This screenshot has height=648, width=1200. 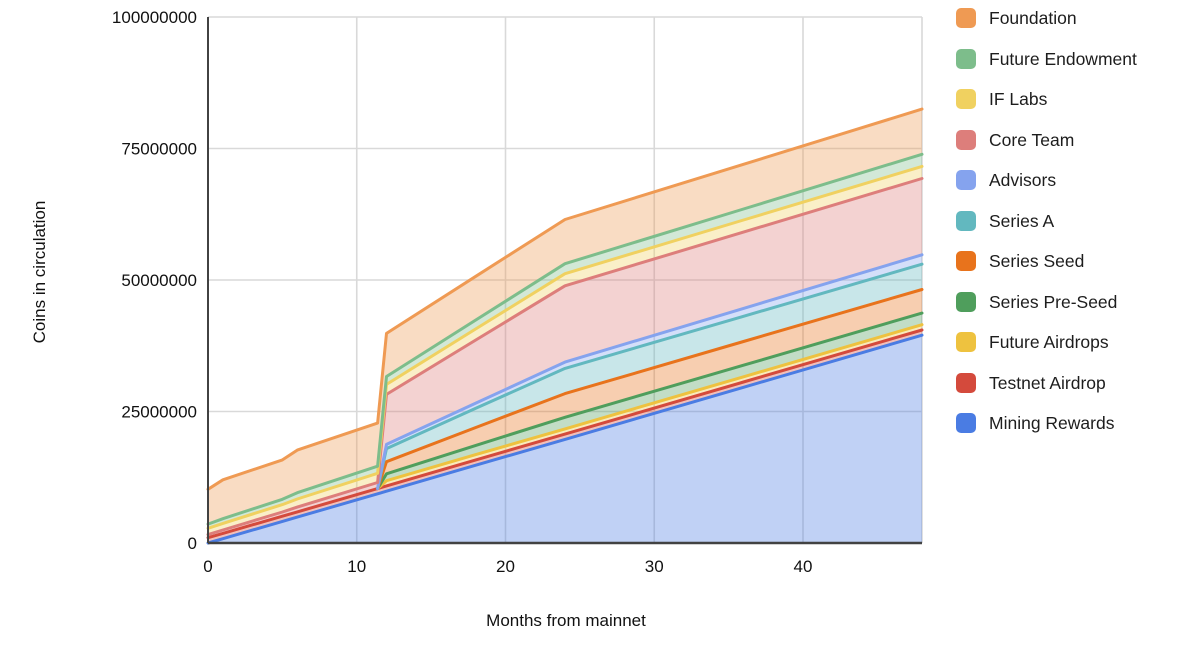 I want to click on y-tick-label: 100000000, so click(x=154, y=17).